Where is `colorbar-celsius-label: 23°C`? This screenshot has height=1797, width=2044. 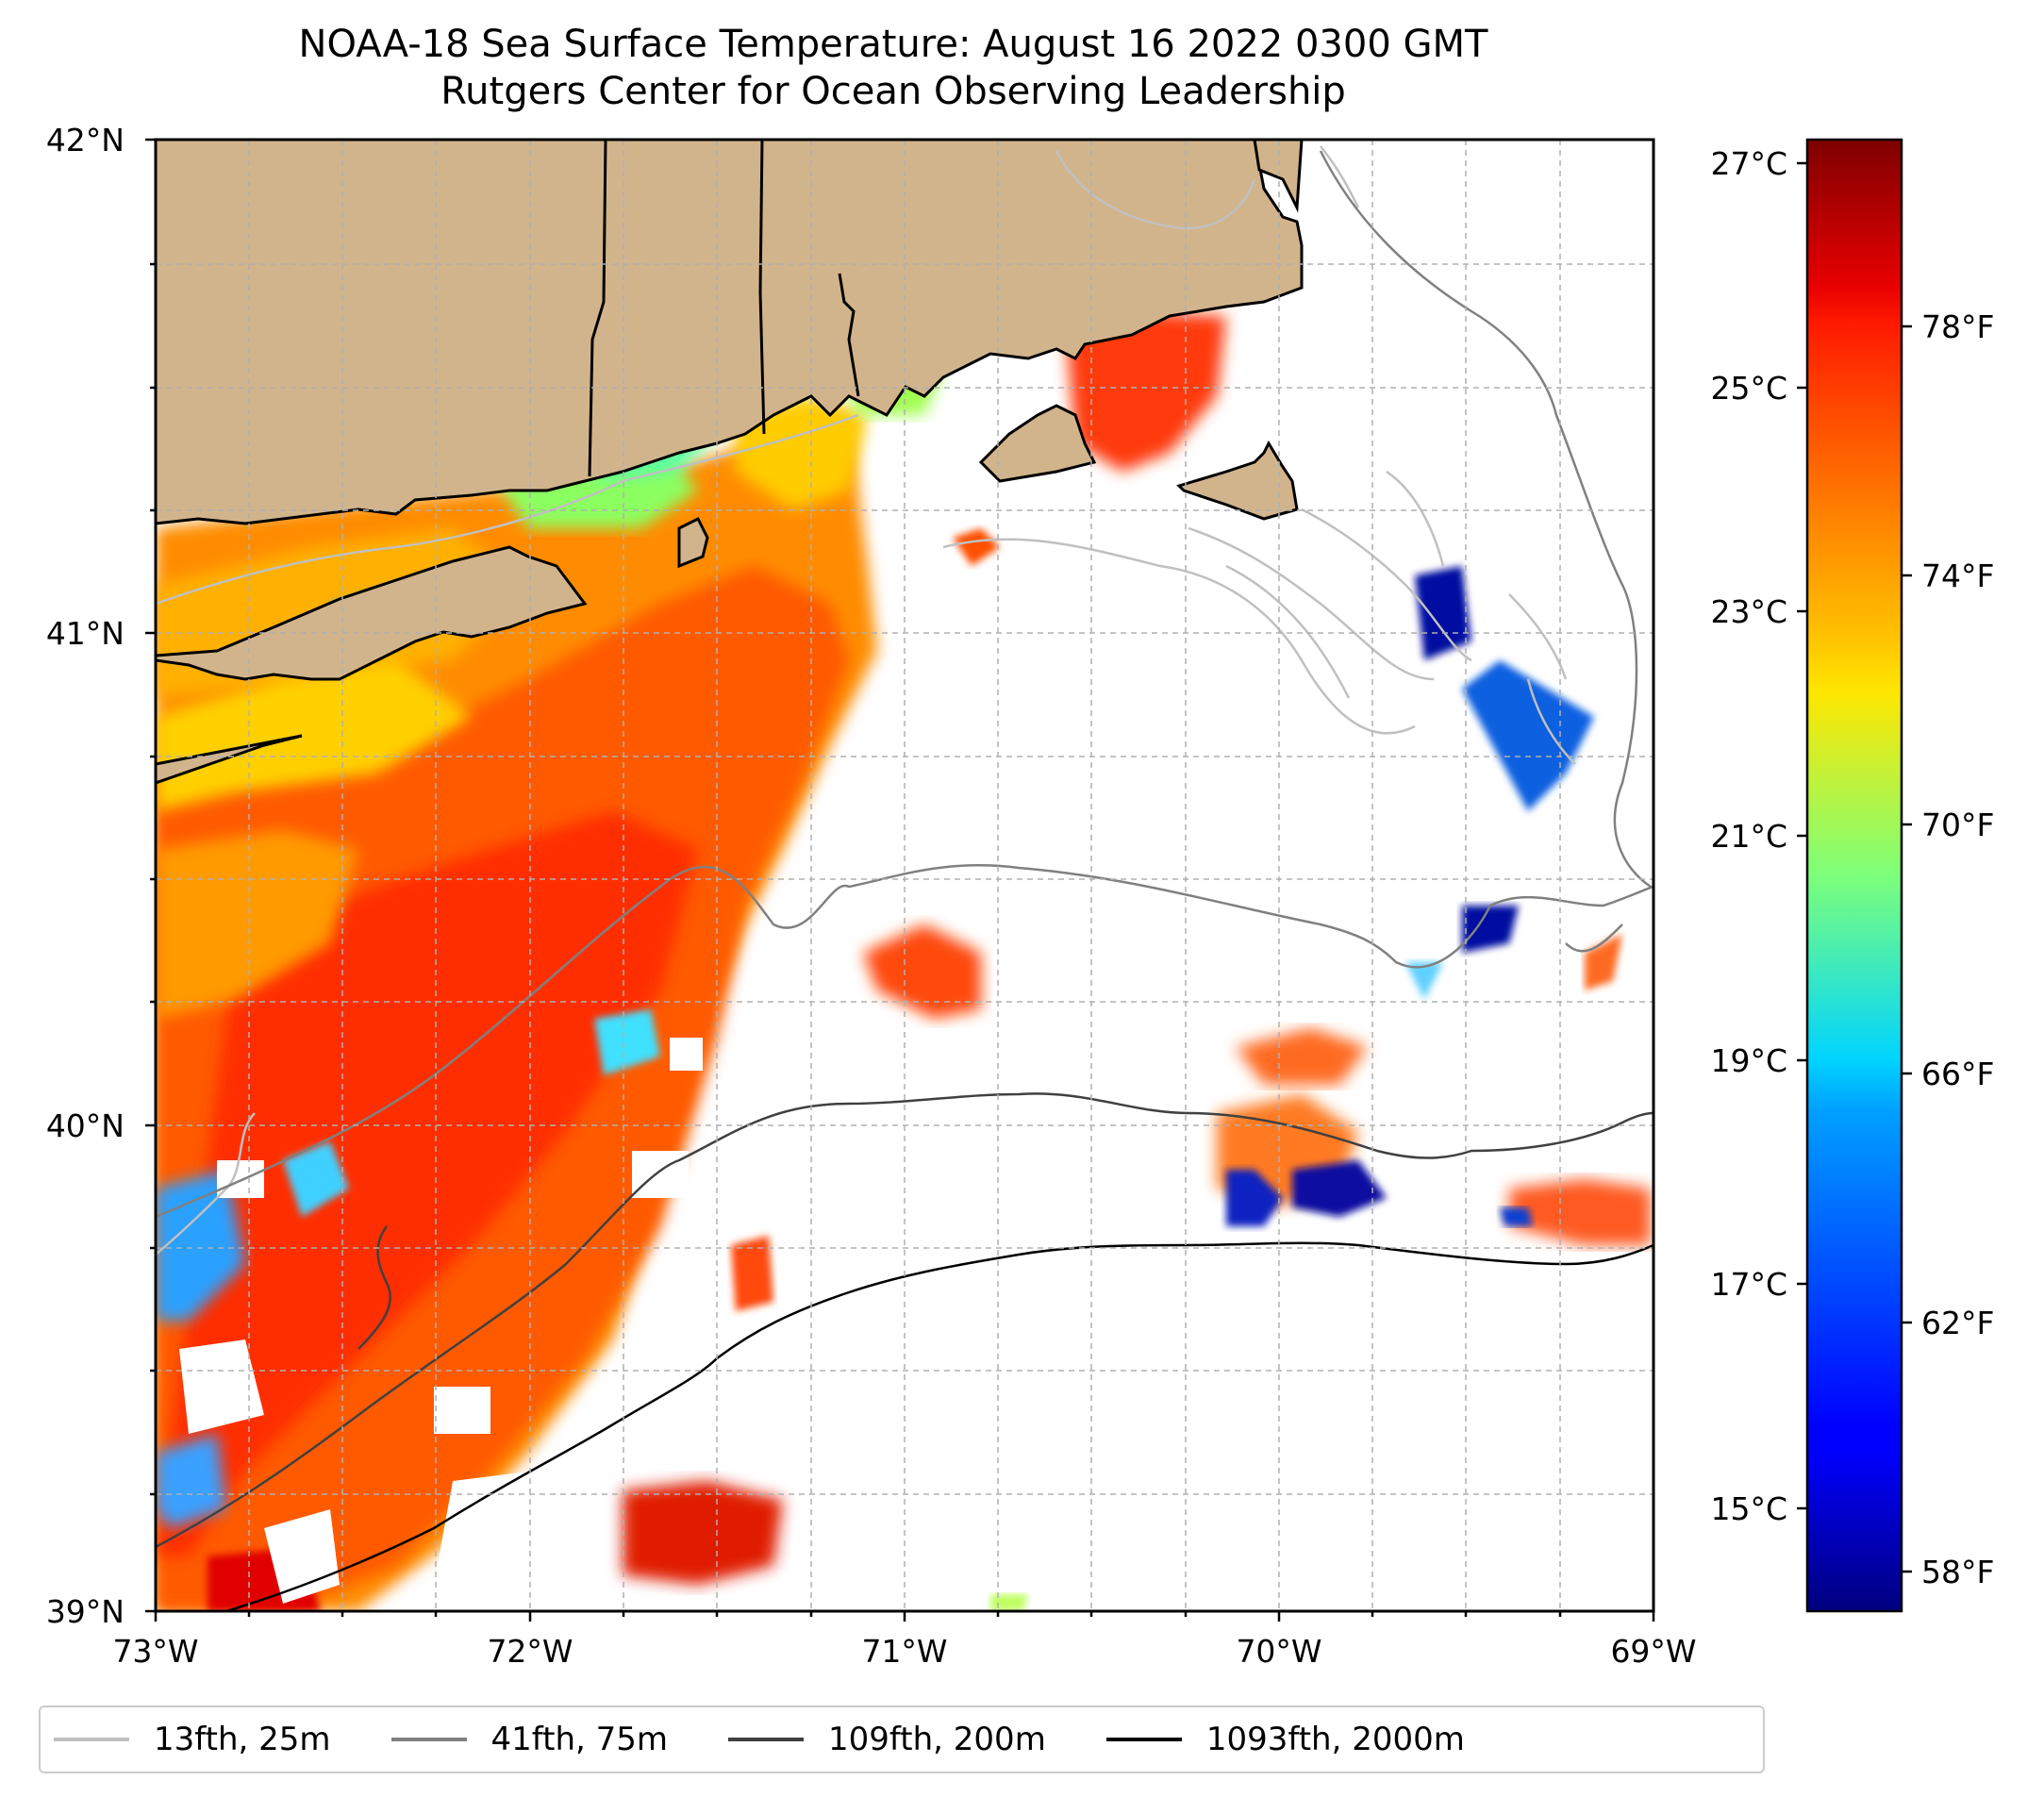 colorbar-celsius-label: 23°C is located at coordinates (1748, 611).